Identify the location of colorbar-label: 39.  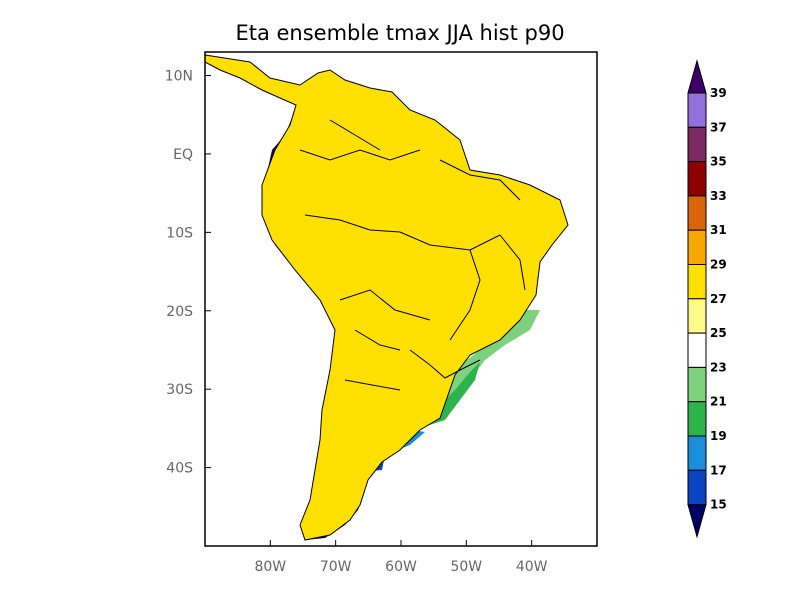
(718, 93).